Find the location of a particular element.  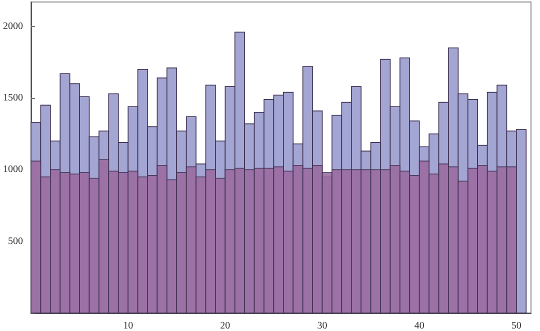

x-tick-label: 50 is located at coordinates (516, 325).